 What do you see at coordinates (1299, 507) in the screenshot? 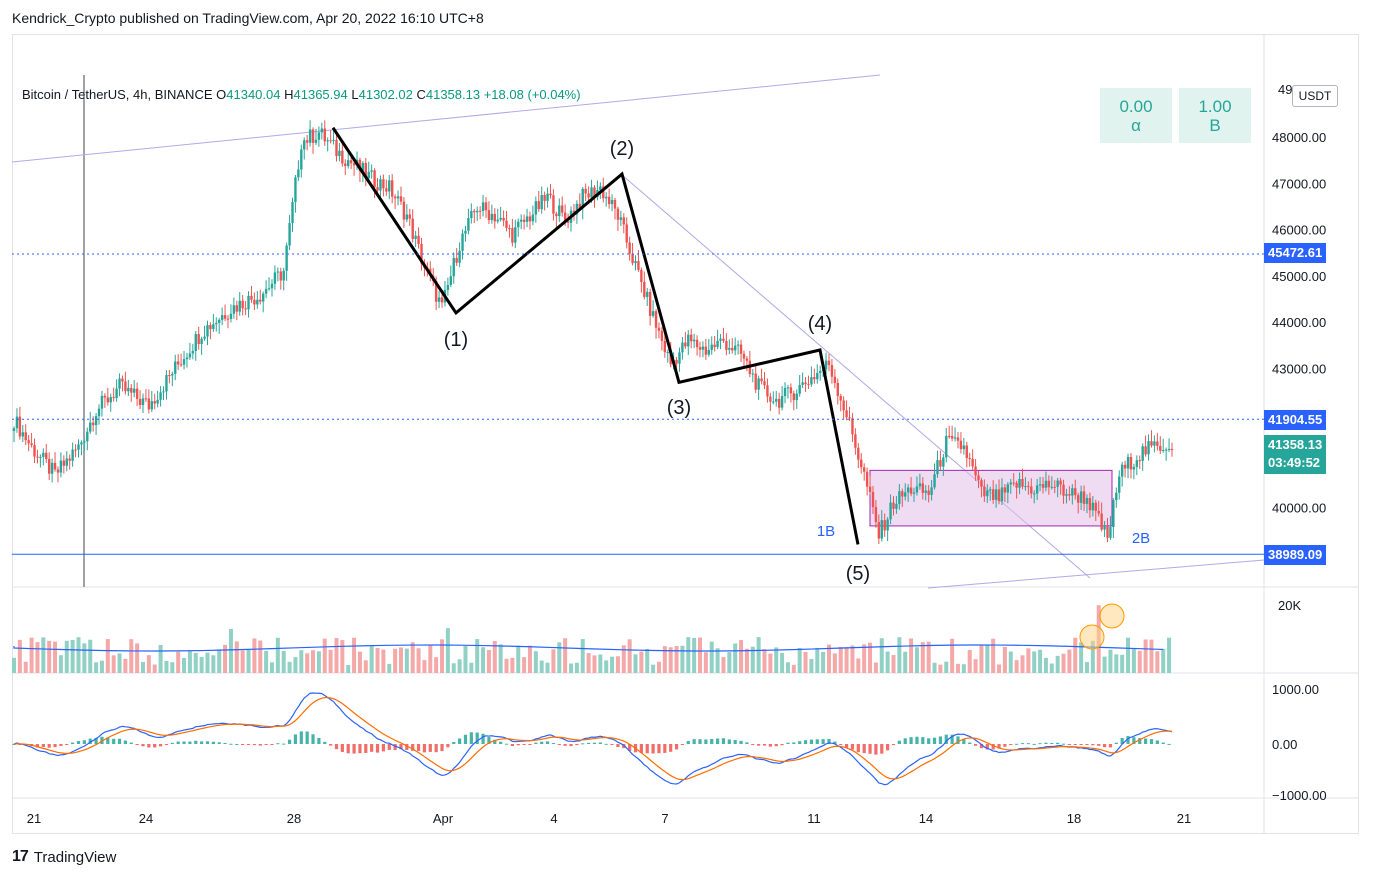
I see `price-axis-tick: 40000.00` at bounding box center [1299, 507].